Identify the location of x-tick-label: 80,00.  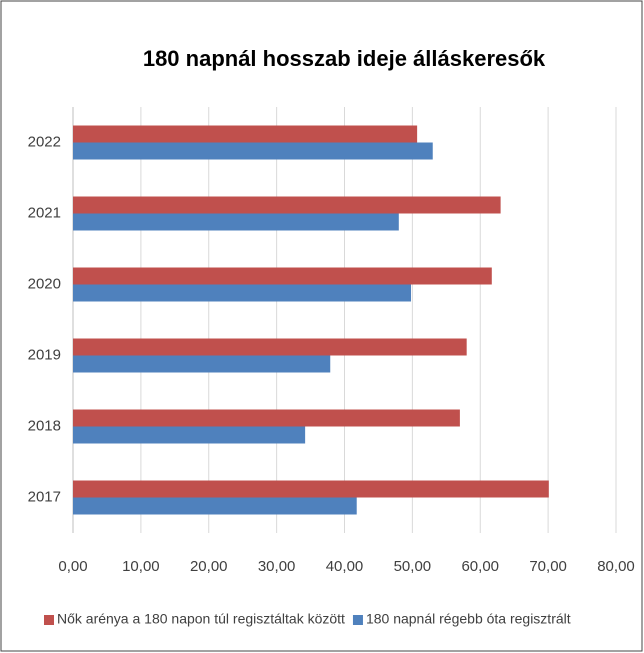
(616, 566).